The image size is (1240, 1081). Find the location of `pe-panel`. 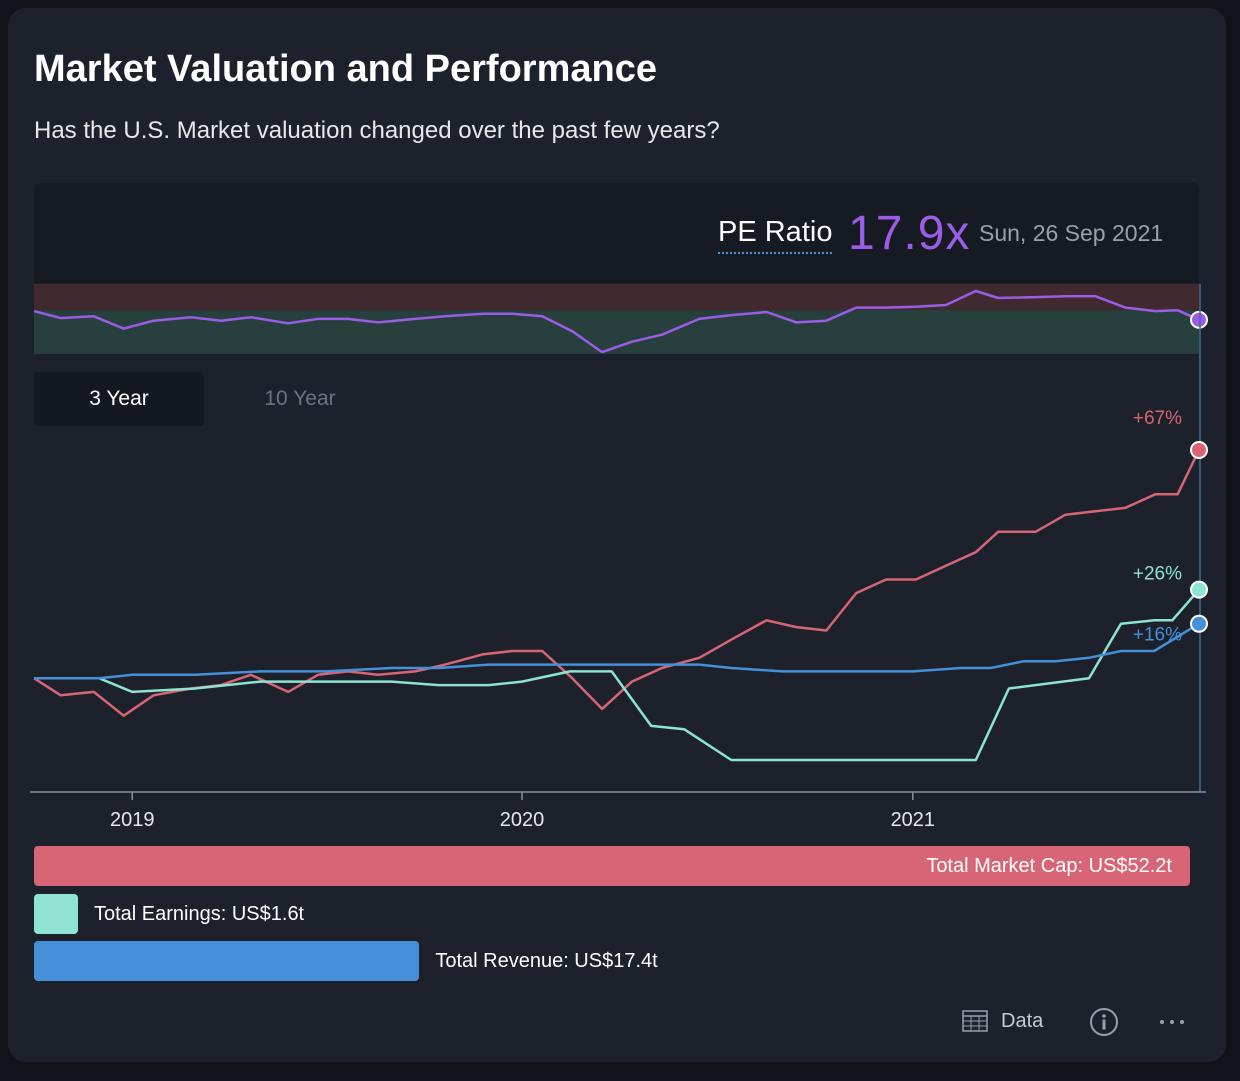

pe-panel is located at coordinates (616, 233).